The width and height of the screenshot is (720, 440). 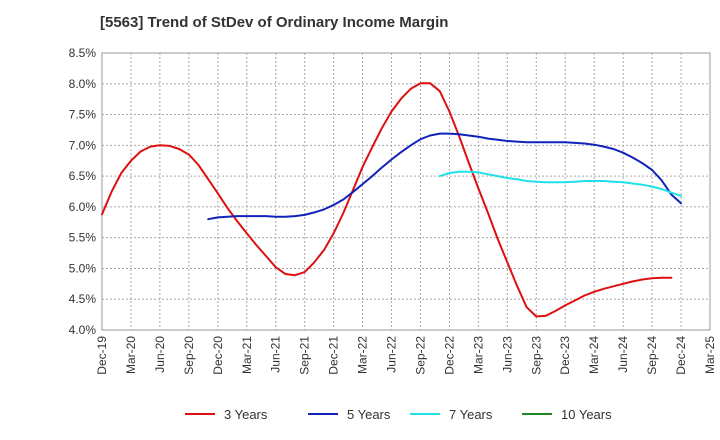 I want to click on legend-label: 7 Years, so click(x=471, y=414).